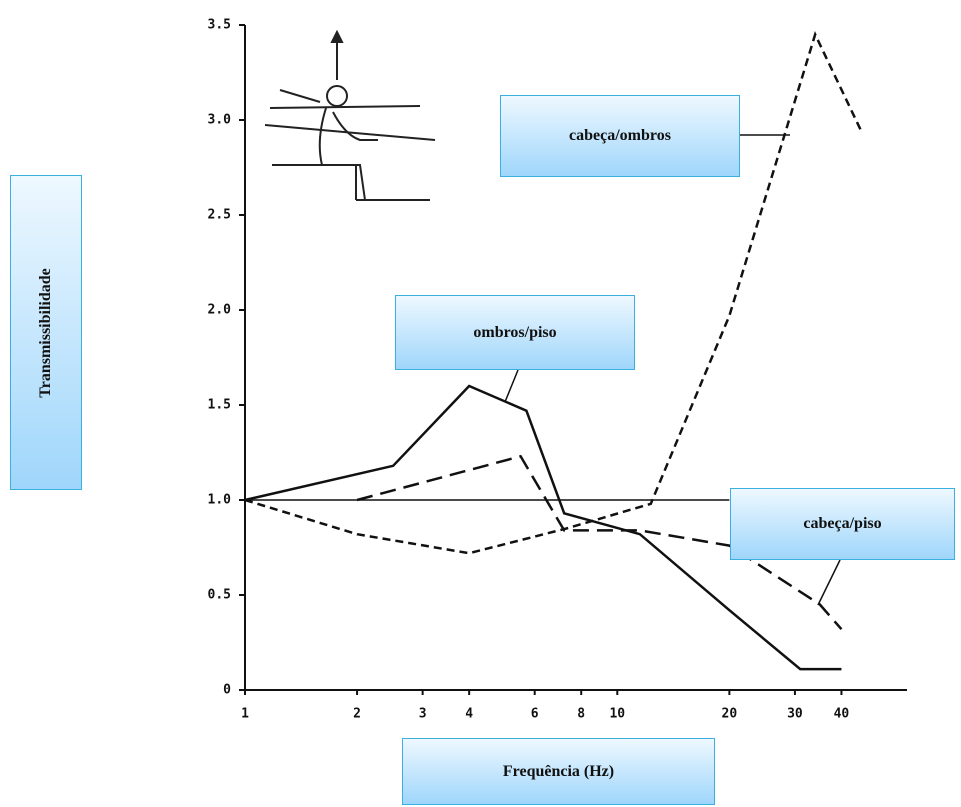  What do you see at coordinates (220, 500) in the screenshot?
I see `y-tick-label: 1.0` at bounding box center [220, 500].